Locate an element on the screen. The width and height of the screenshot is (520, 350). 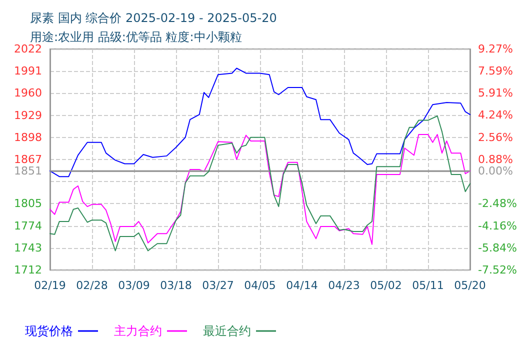
y-tick-label: 1805 is located at coordinates (28, 203).